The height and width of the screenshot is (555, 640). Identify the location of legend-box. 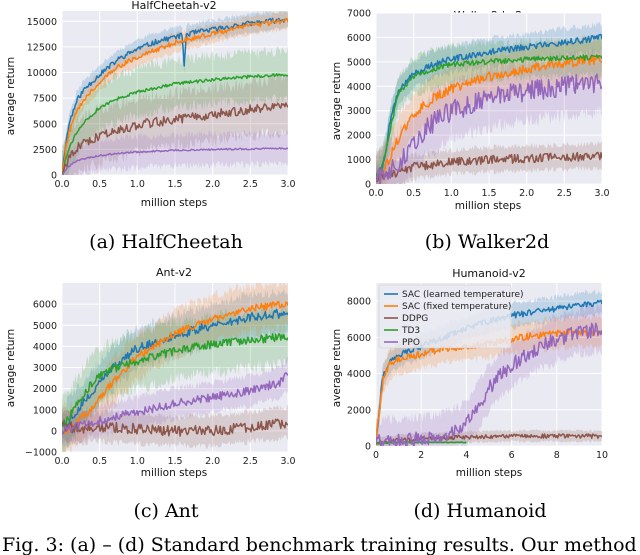
(445, 316).